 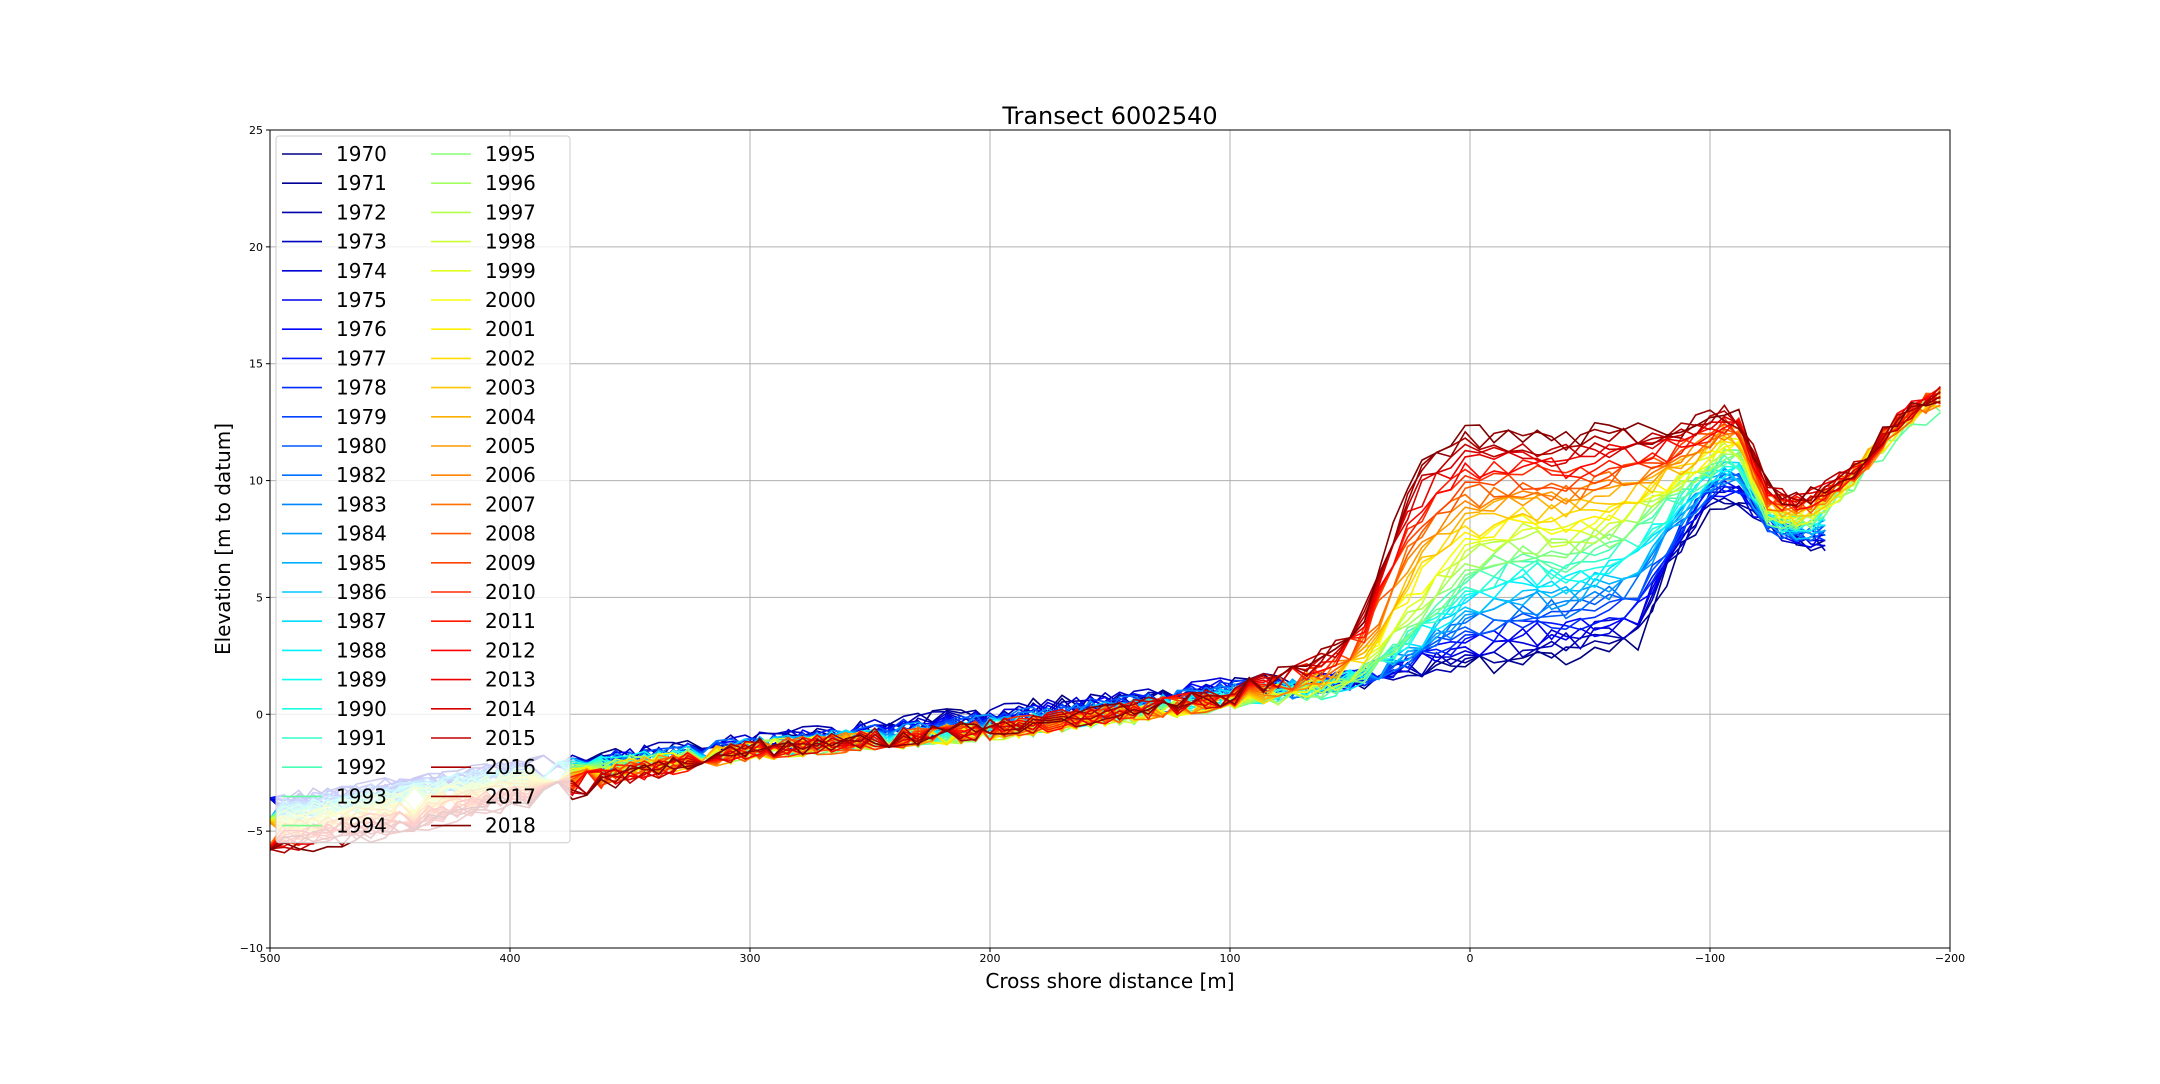 What do you see at coordinates (510, 592) in the screenshot?
I see `legend-label-2010: 2010` at bounding box center [510, 592].